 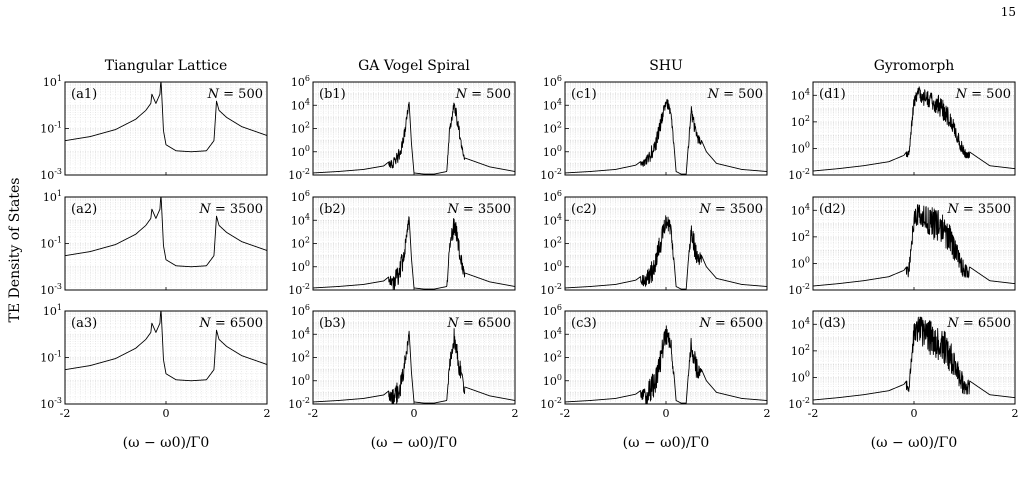 I want to click on x-tick-label-col1: -2, so click(x=65, y=413).